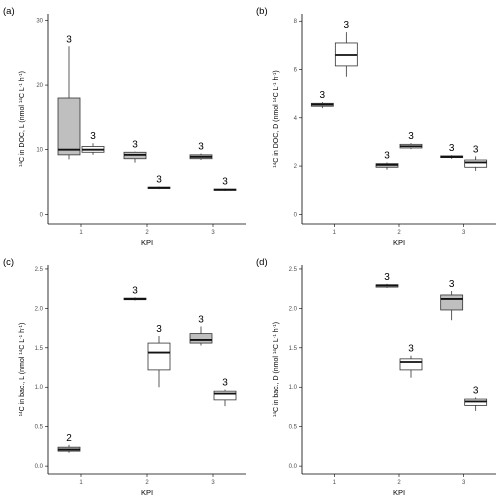  I want to click on y-tick-label: 2, so click(296, 167).